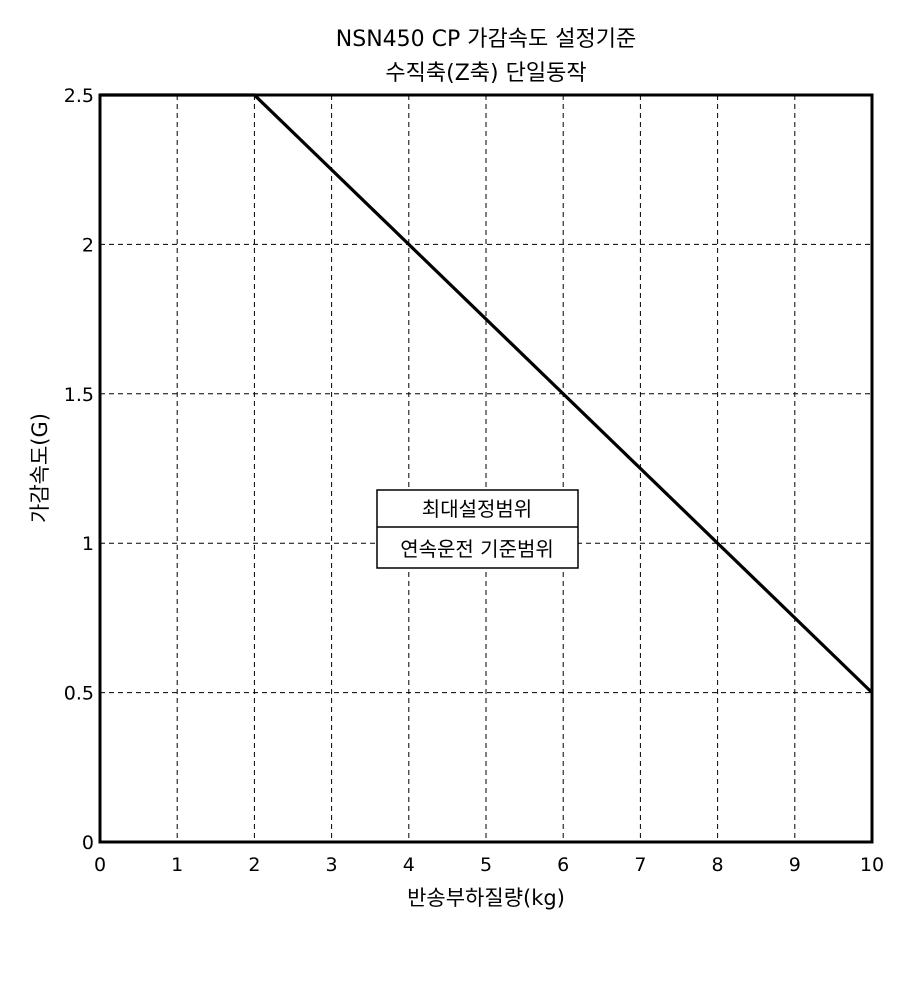  What do you see at coordinates (718, 865) in the screenshot?
I see `x-tick-label: 8` at bounding box center [718, 865].